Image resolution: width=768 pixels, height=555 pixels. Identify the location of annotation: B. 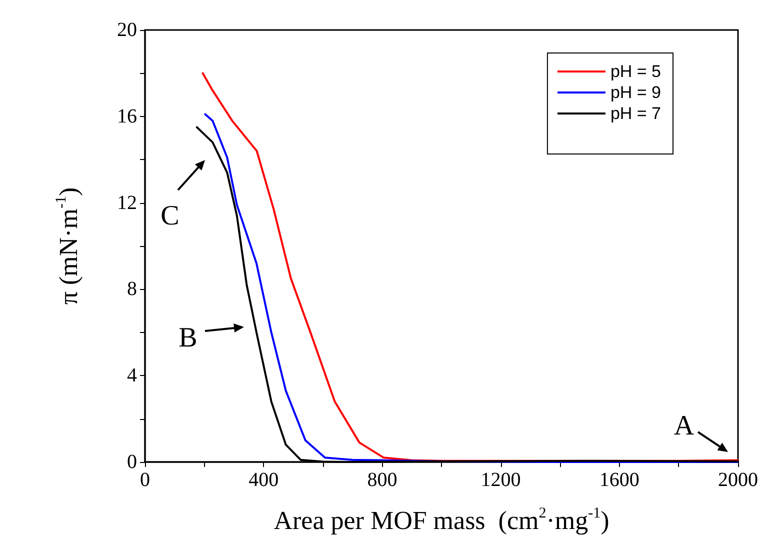
(188, 338).